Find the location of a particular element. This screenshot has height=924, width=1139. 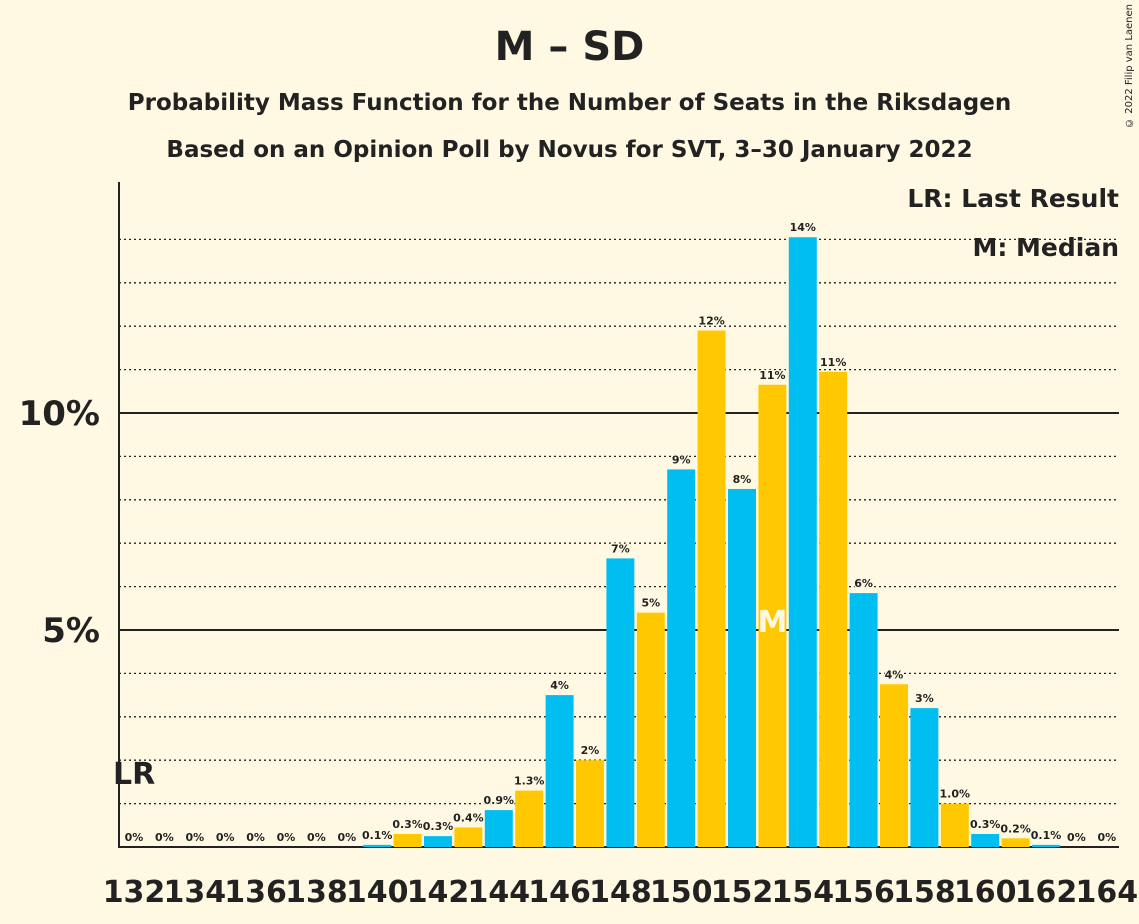

x-tick-label: 160 is located at coordinates (985, 892).